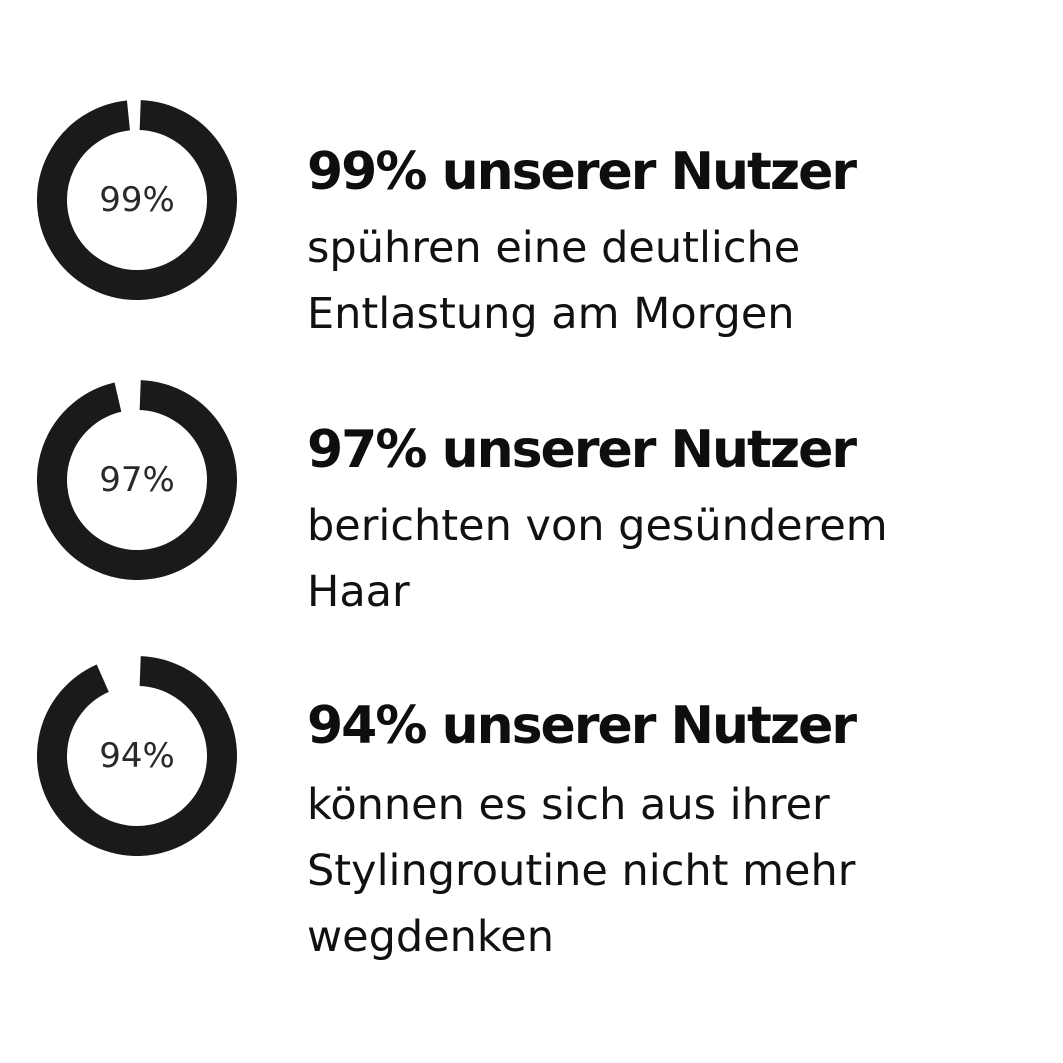 The height and width of the screenshot is (1063, 1063). I want to click on progress-ring-label: 99%, so click(137, 200).